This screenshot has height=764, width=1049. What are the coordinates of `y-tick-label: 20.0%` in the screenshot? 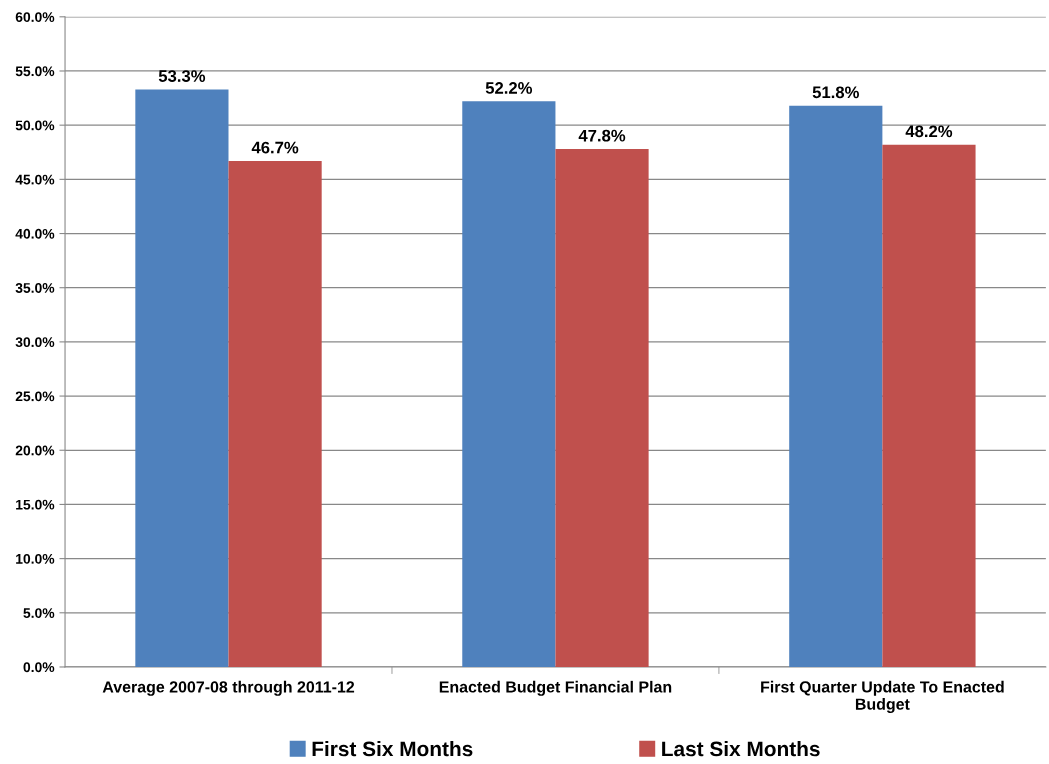 It's located at (35, 450).